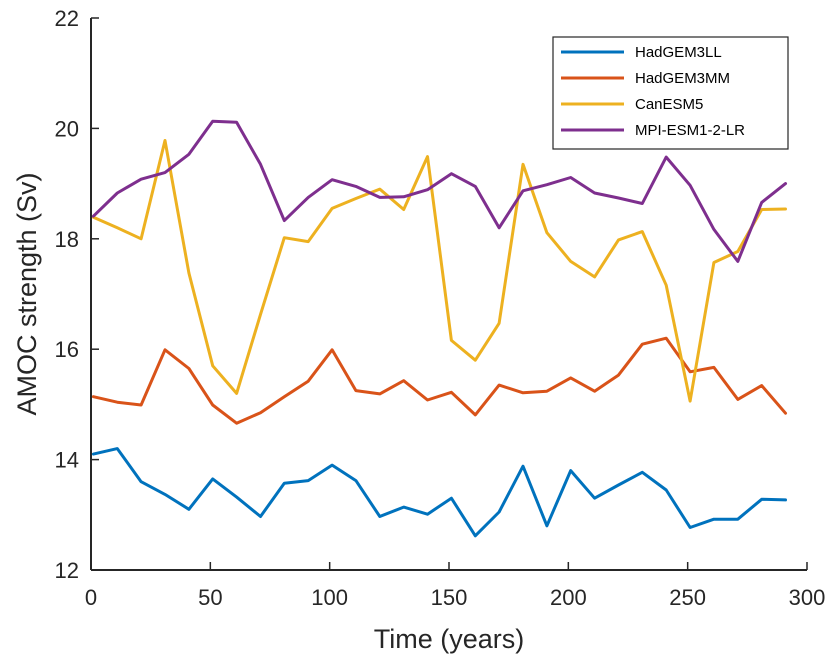  Describe the element at coordinates (67, 18) in the screenshot. I see `y-tick-label: 22` at that location.